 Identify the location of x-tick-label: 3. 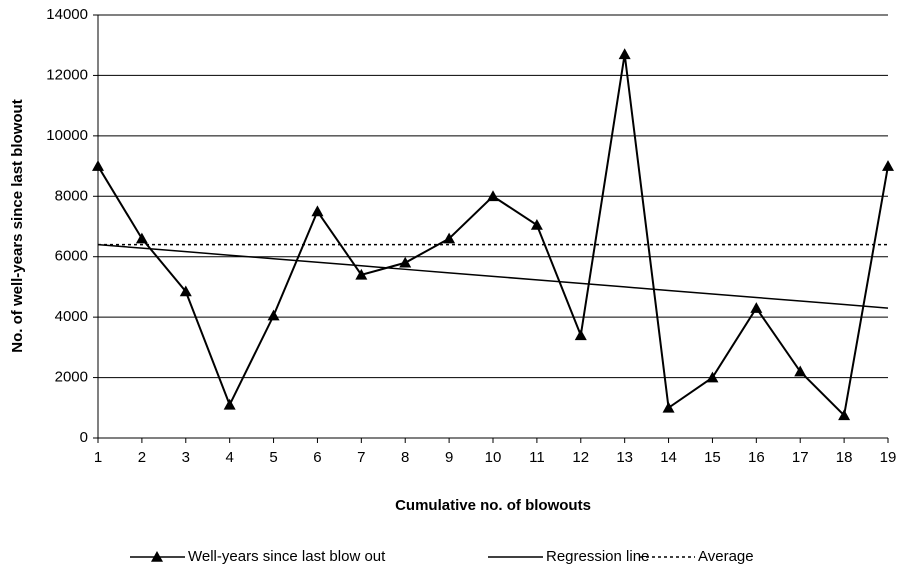
(186, 457).